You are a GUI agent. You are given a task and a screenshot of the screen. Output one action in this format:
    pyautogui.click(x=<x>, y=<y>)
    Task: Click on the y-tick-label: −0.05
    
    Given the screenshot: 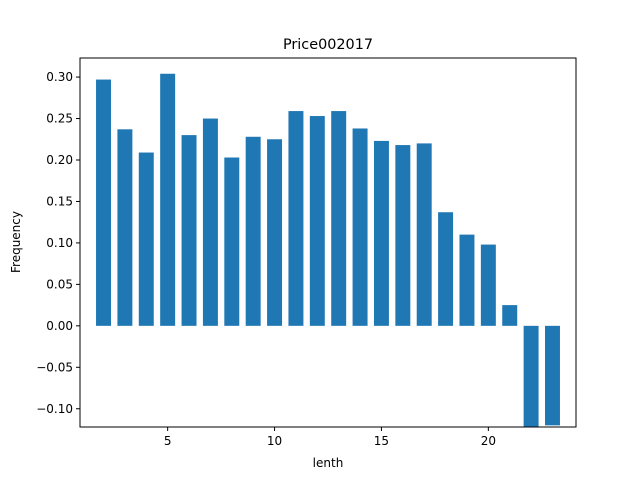 What is the action you would take?
    pyautogui.click(x=54, y=367)
    